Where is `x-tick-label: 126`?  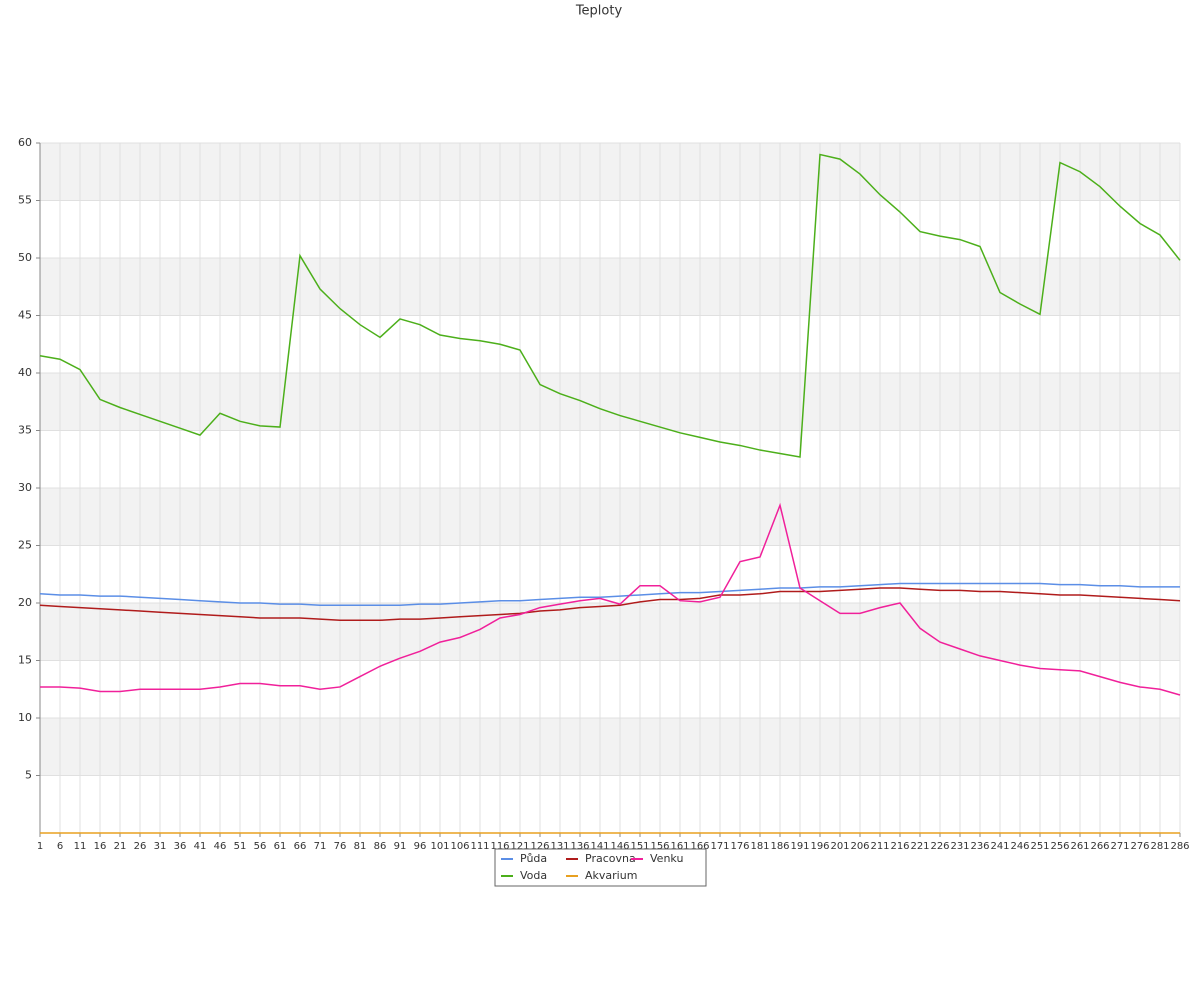
x-tick-label: 126 is located at coordinates (539, 846).